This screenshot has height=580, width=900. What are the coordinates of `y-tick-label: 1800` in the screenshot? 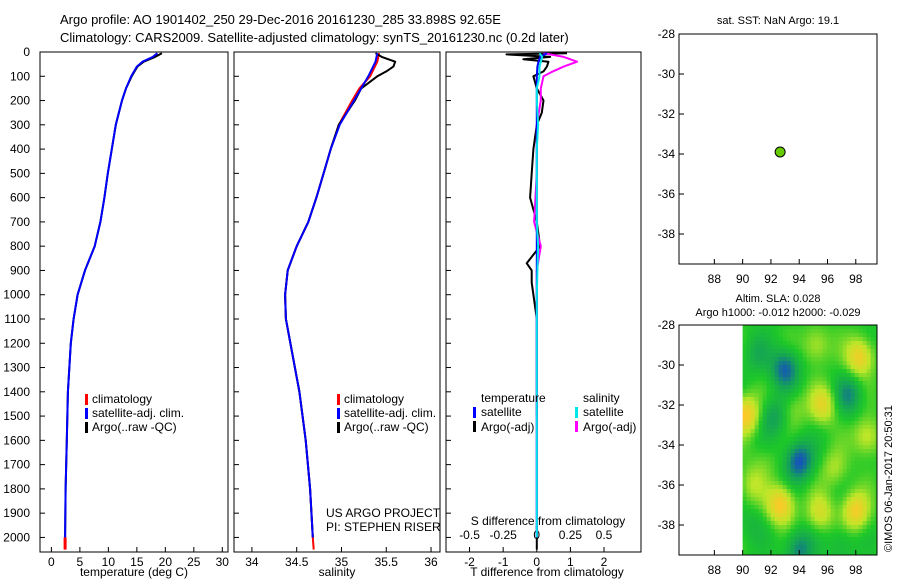 It's located at (16, 489).